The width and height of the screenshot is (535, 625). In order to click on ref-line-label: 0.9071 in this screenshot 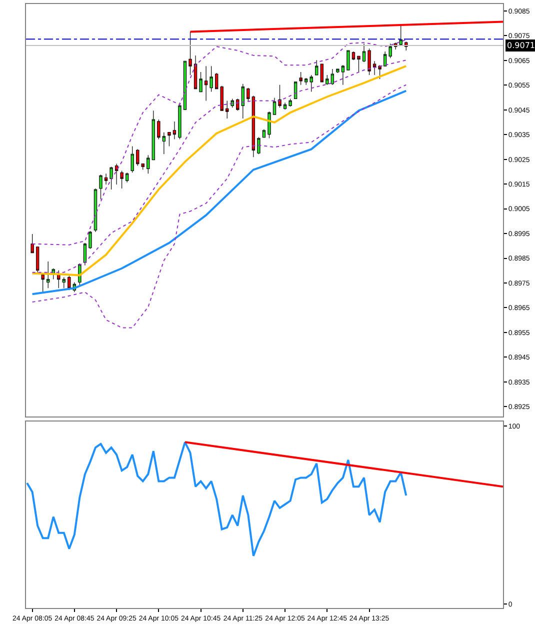, I will do `click(521, 45)`.